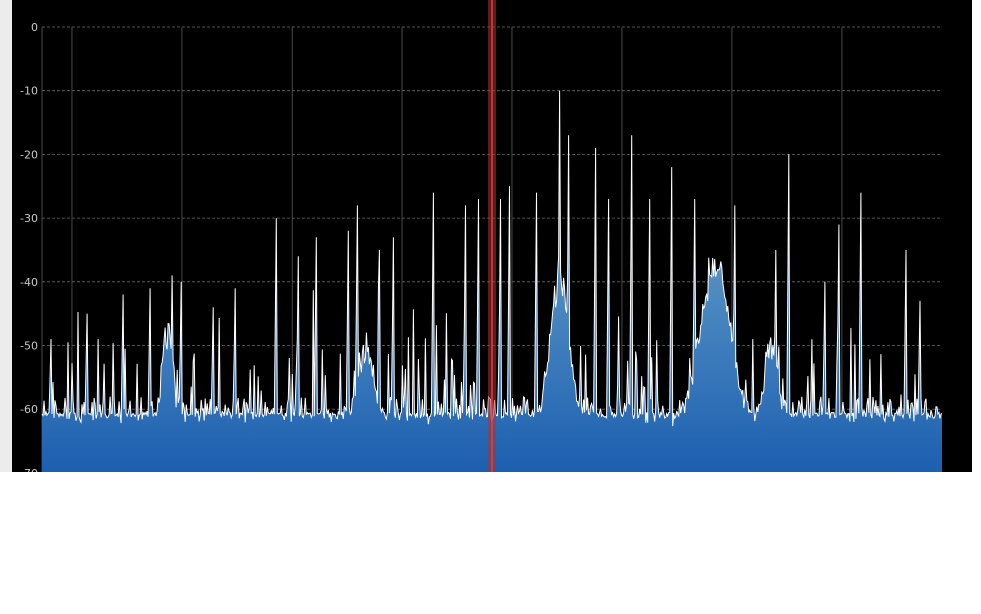 This screenshot has width=981, height=614. I want to click on y-tick-label: -70, so click(29, 469).